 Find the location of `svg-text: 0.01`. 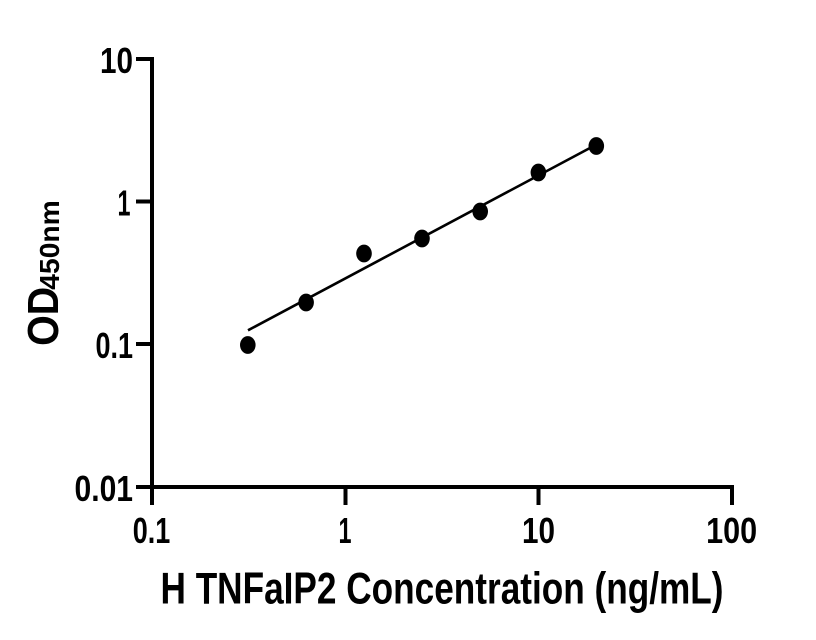

svg-text: 0.01 is located at coordinates (104, 488).